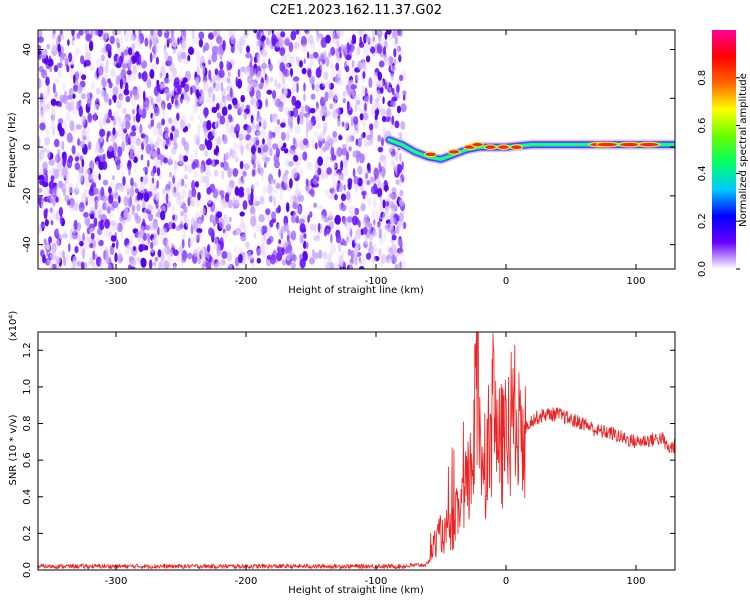  Describe the element at coordinates (702, 173) in the screenshot. I see `colorbar-tick-2: 0.4` at that location.